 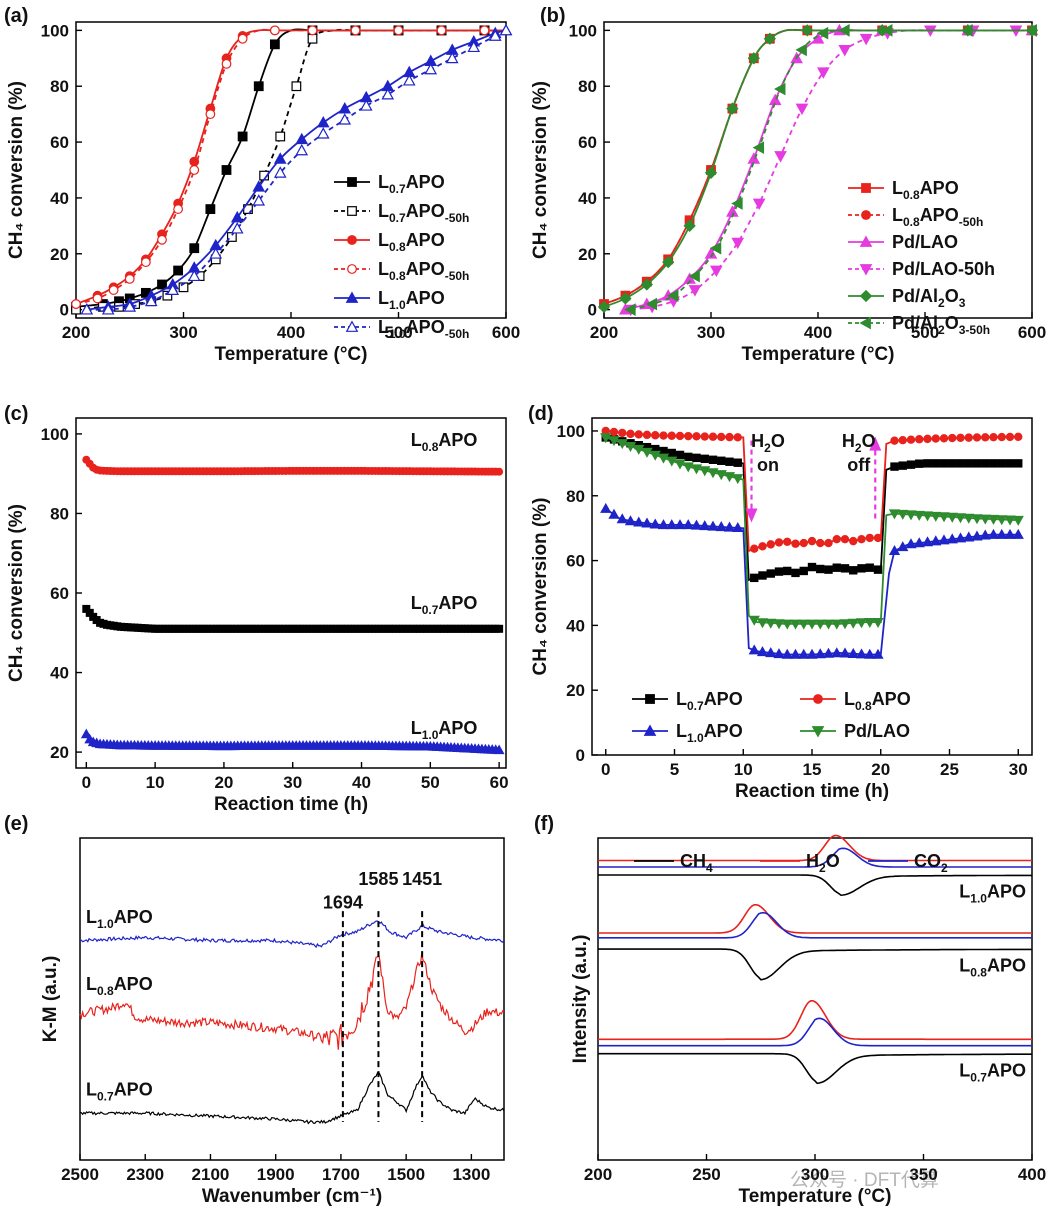 What do you see at coordinates (992, 1072) in the screenshot?
I see `sample-label: L0.7APO` at bounding box center [992, 1072].